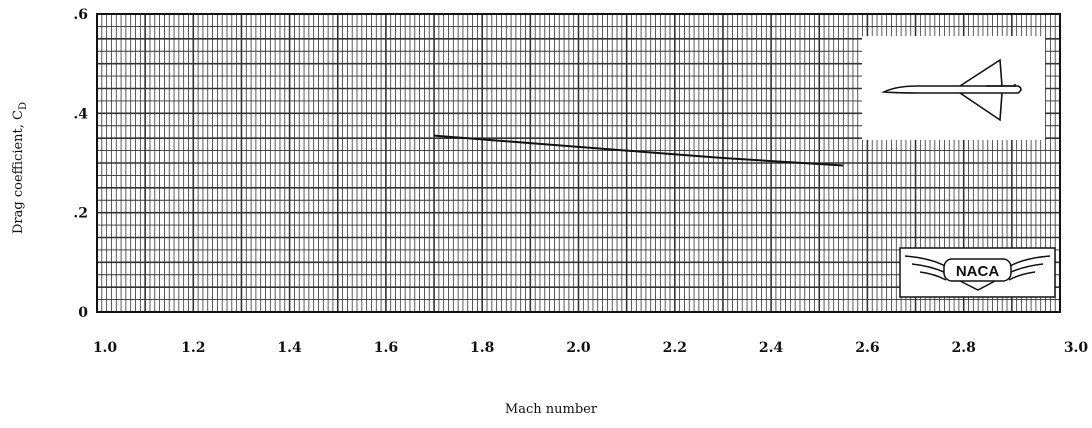 This screenshot has height=428, width=1092. What do you see at coordinates (105, 348) in the screenshot?
I see `x-tick-label: 1.0` at bounding box center [105, 348].